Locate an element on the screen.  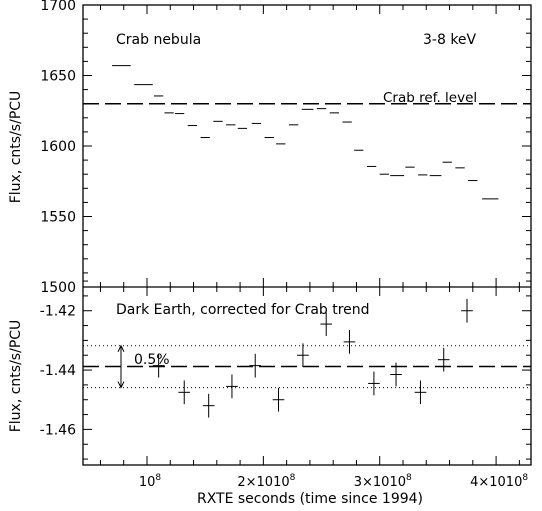
bottom-panel-title: Dark Earth, corrected for Crab trend is located at coordinates (243, 310).